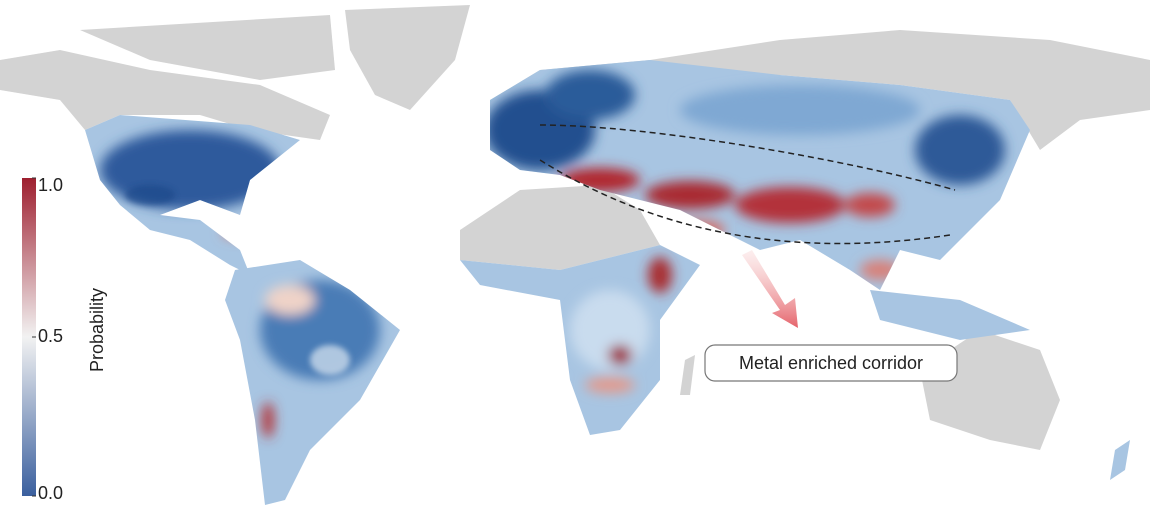 The image size is (1153, 519). I want to click on annotation-arrow, so click(770, 289).